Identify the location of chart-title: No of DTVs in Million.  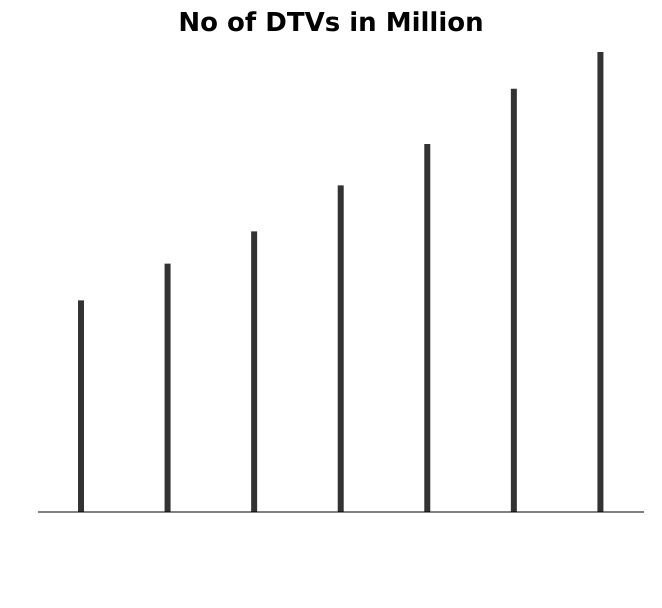
(331, 24).